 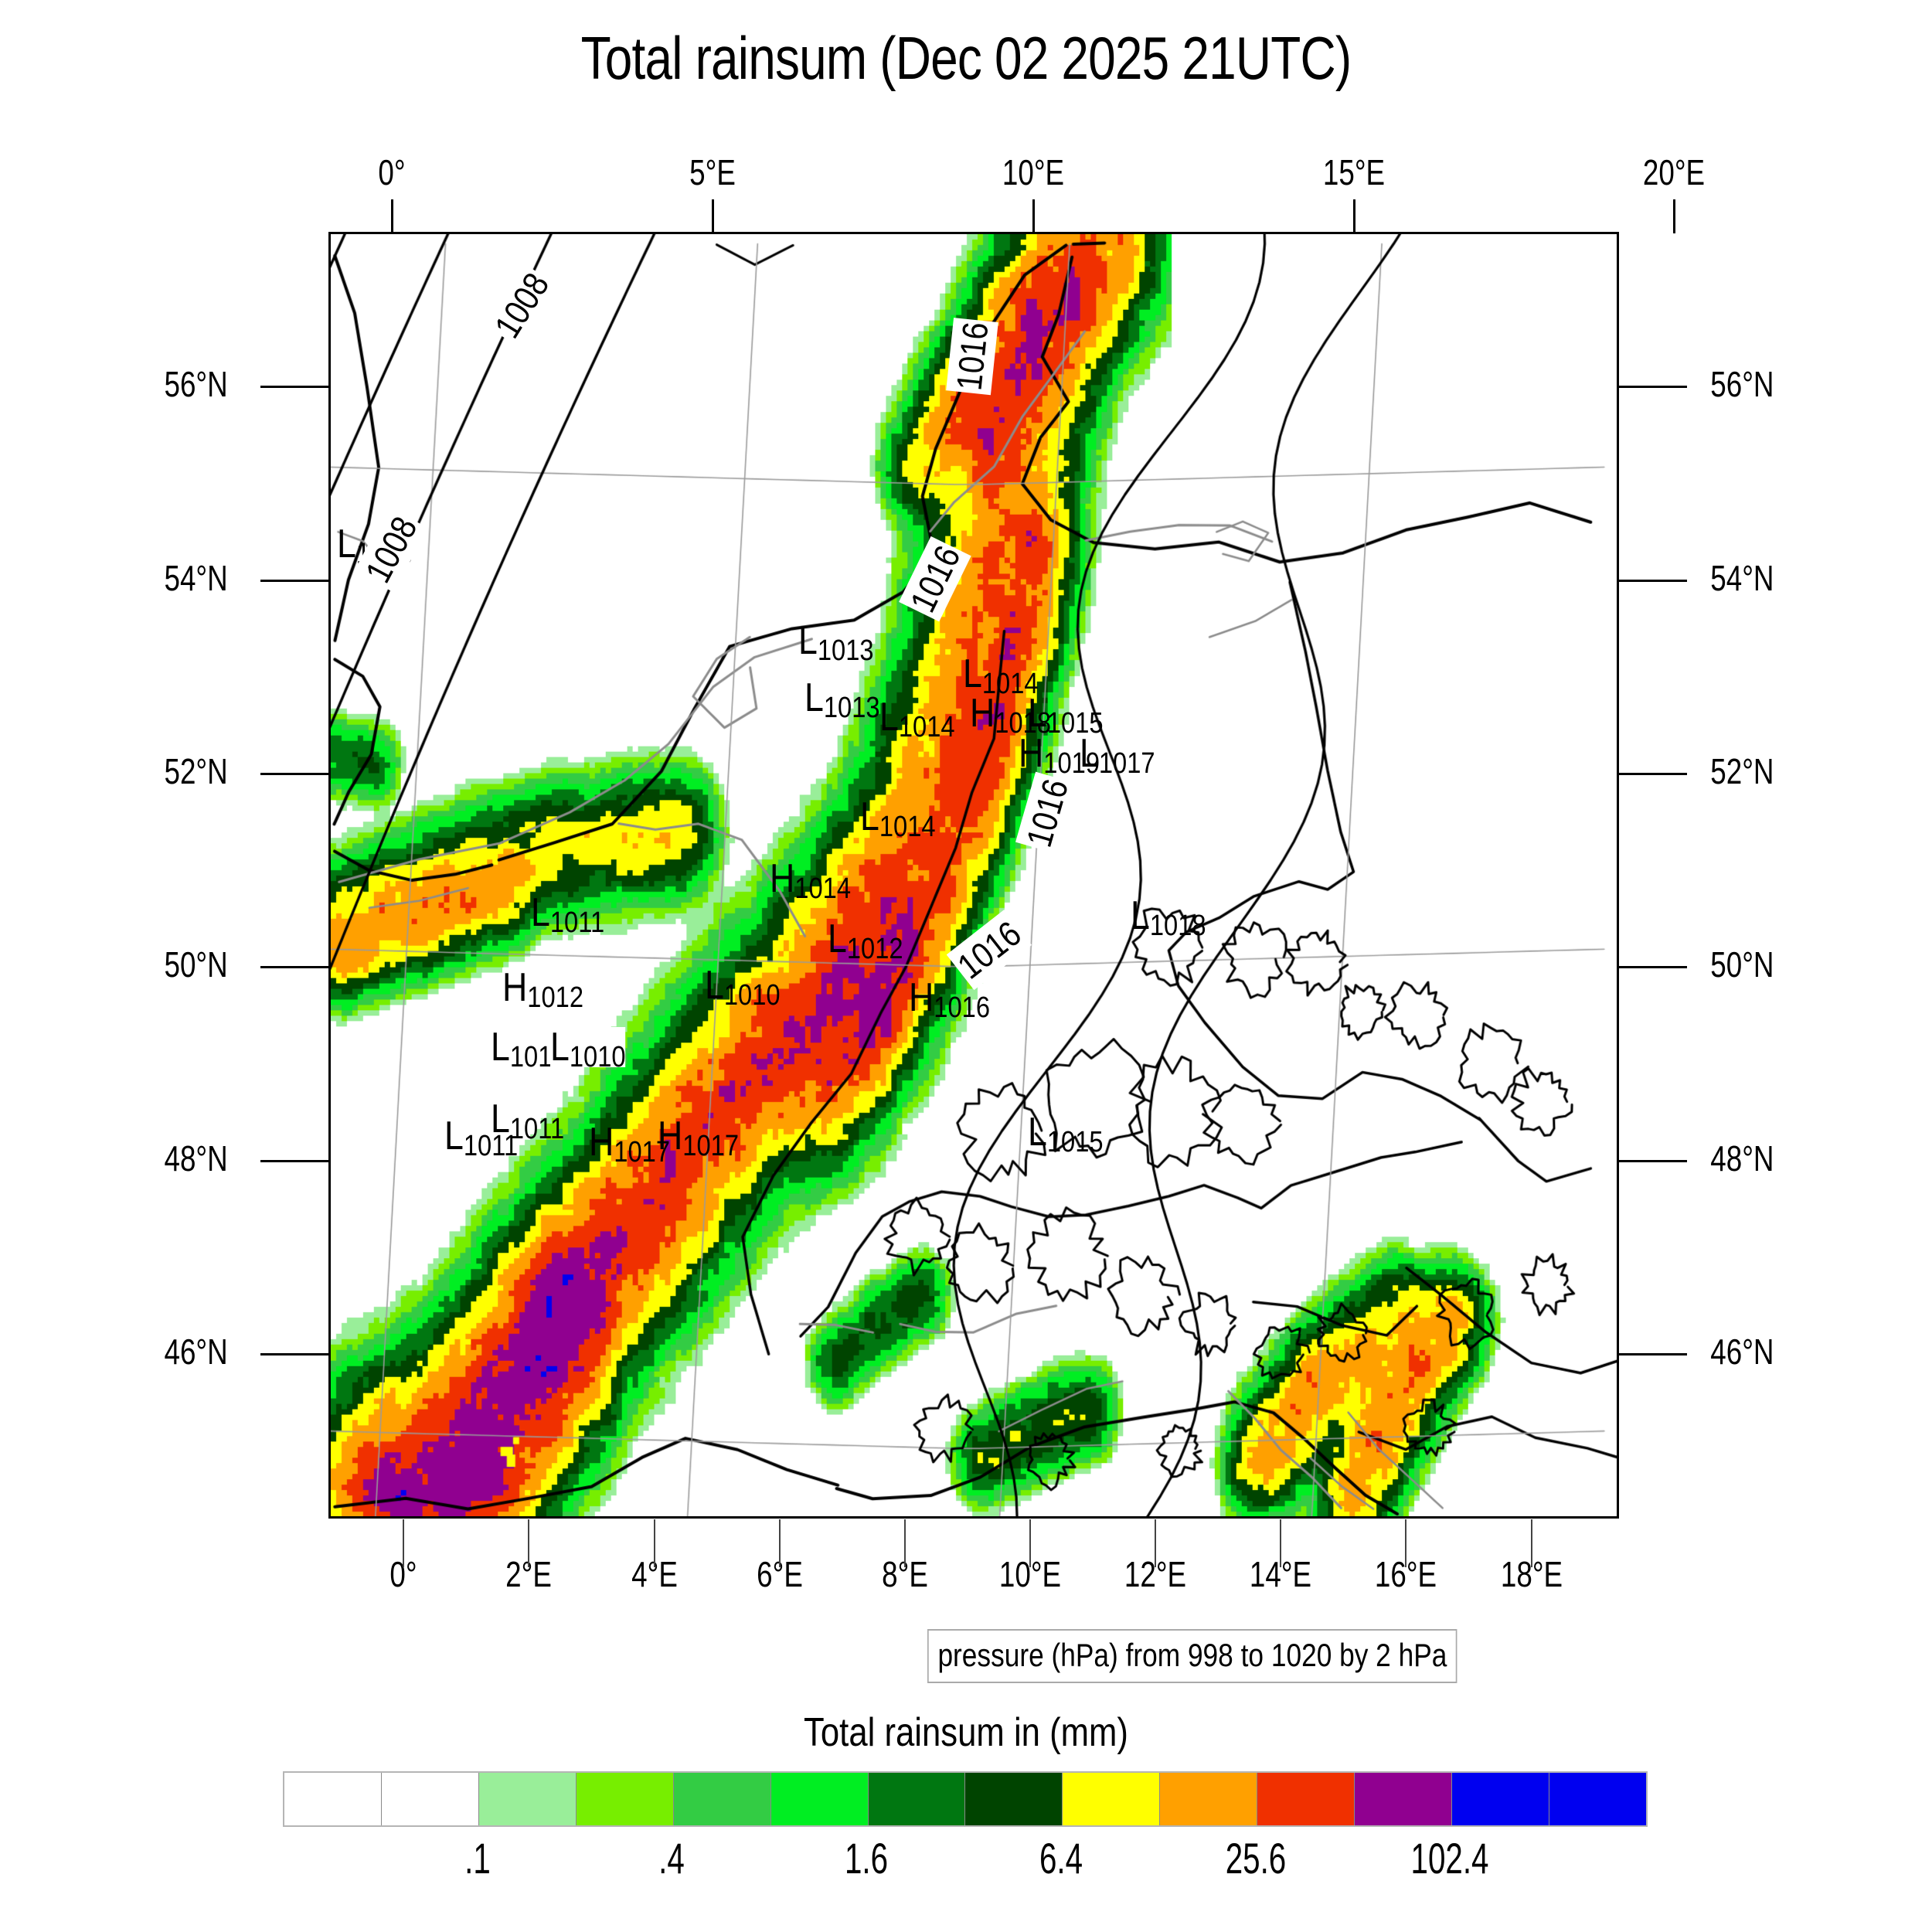 What do you see at coordinates (567, 915) in the screenshot?
I see `pressure-centre-l-1011-10: L1011` at bounding box center [567, 915].